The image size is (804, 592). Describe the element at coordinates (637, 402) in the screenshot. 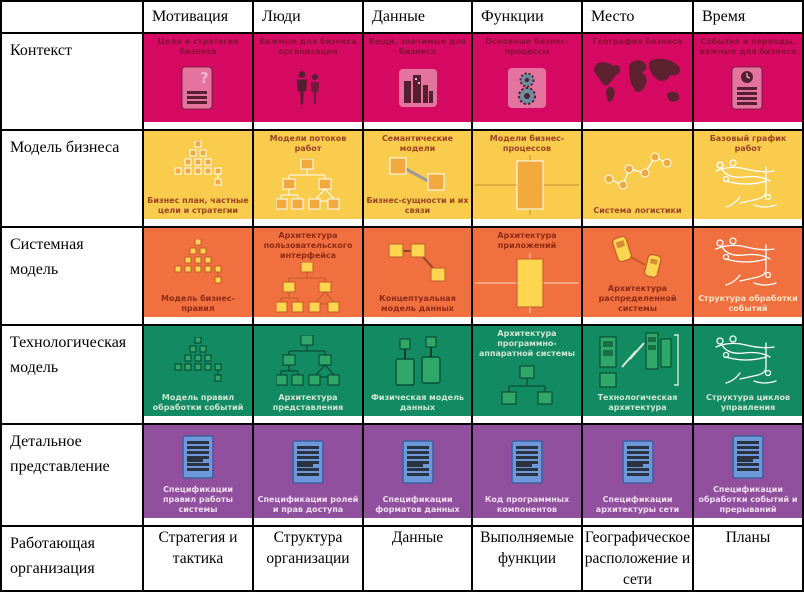

I see `cell-label: Технологическая архитектура` at that location.